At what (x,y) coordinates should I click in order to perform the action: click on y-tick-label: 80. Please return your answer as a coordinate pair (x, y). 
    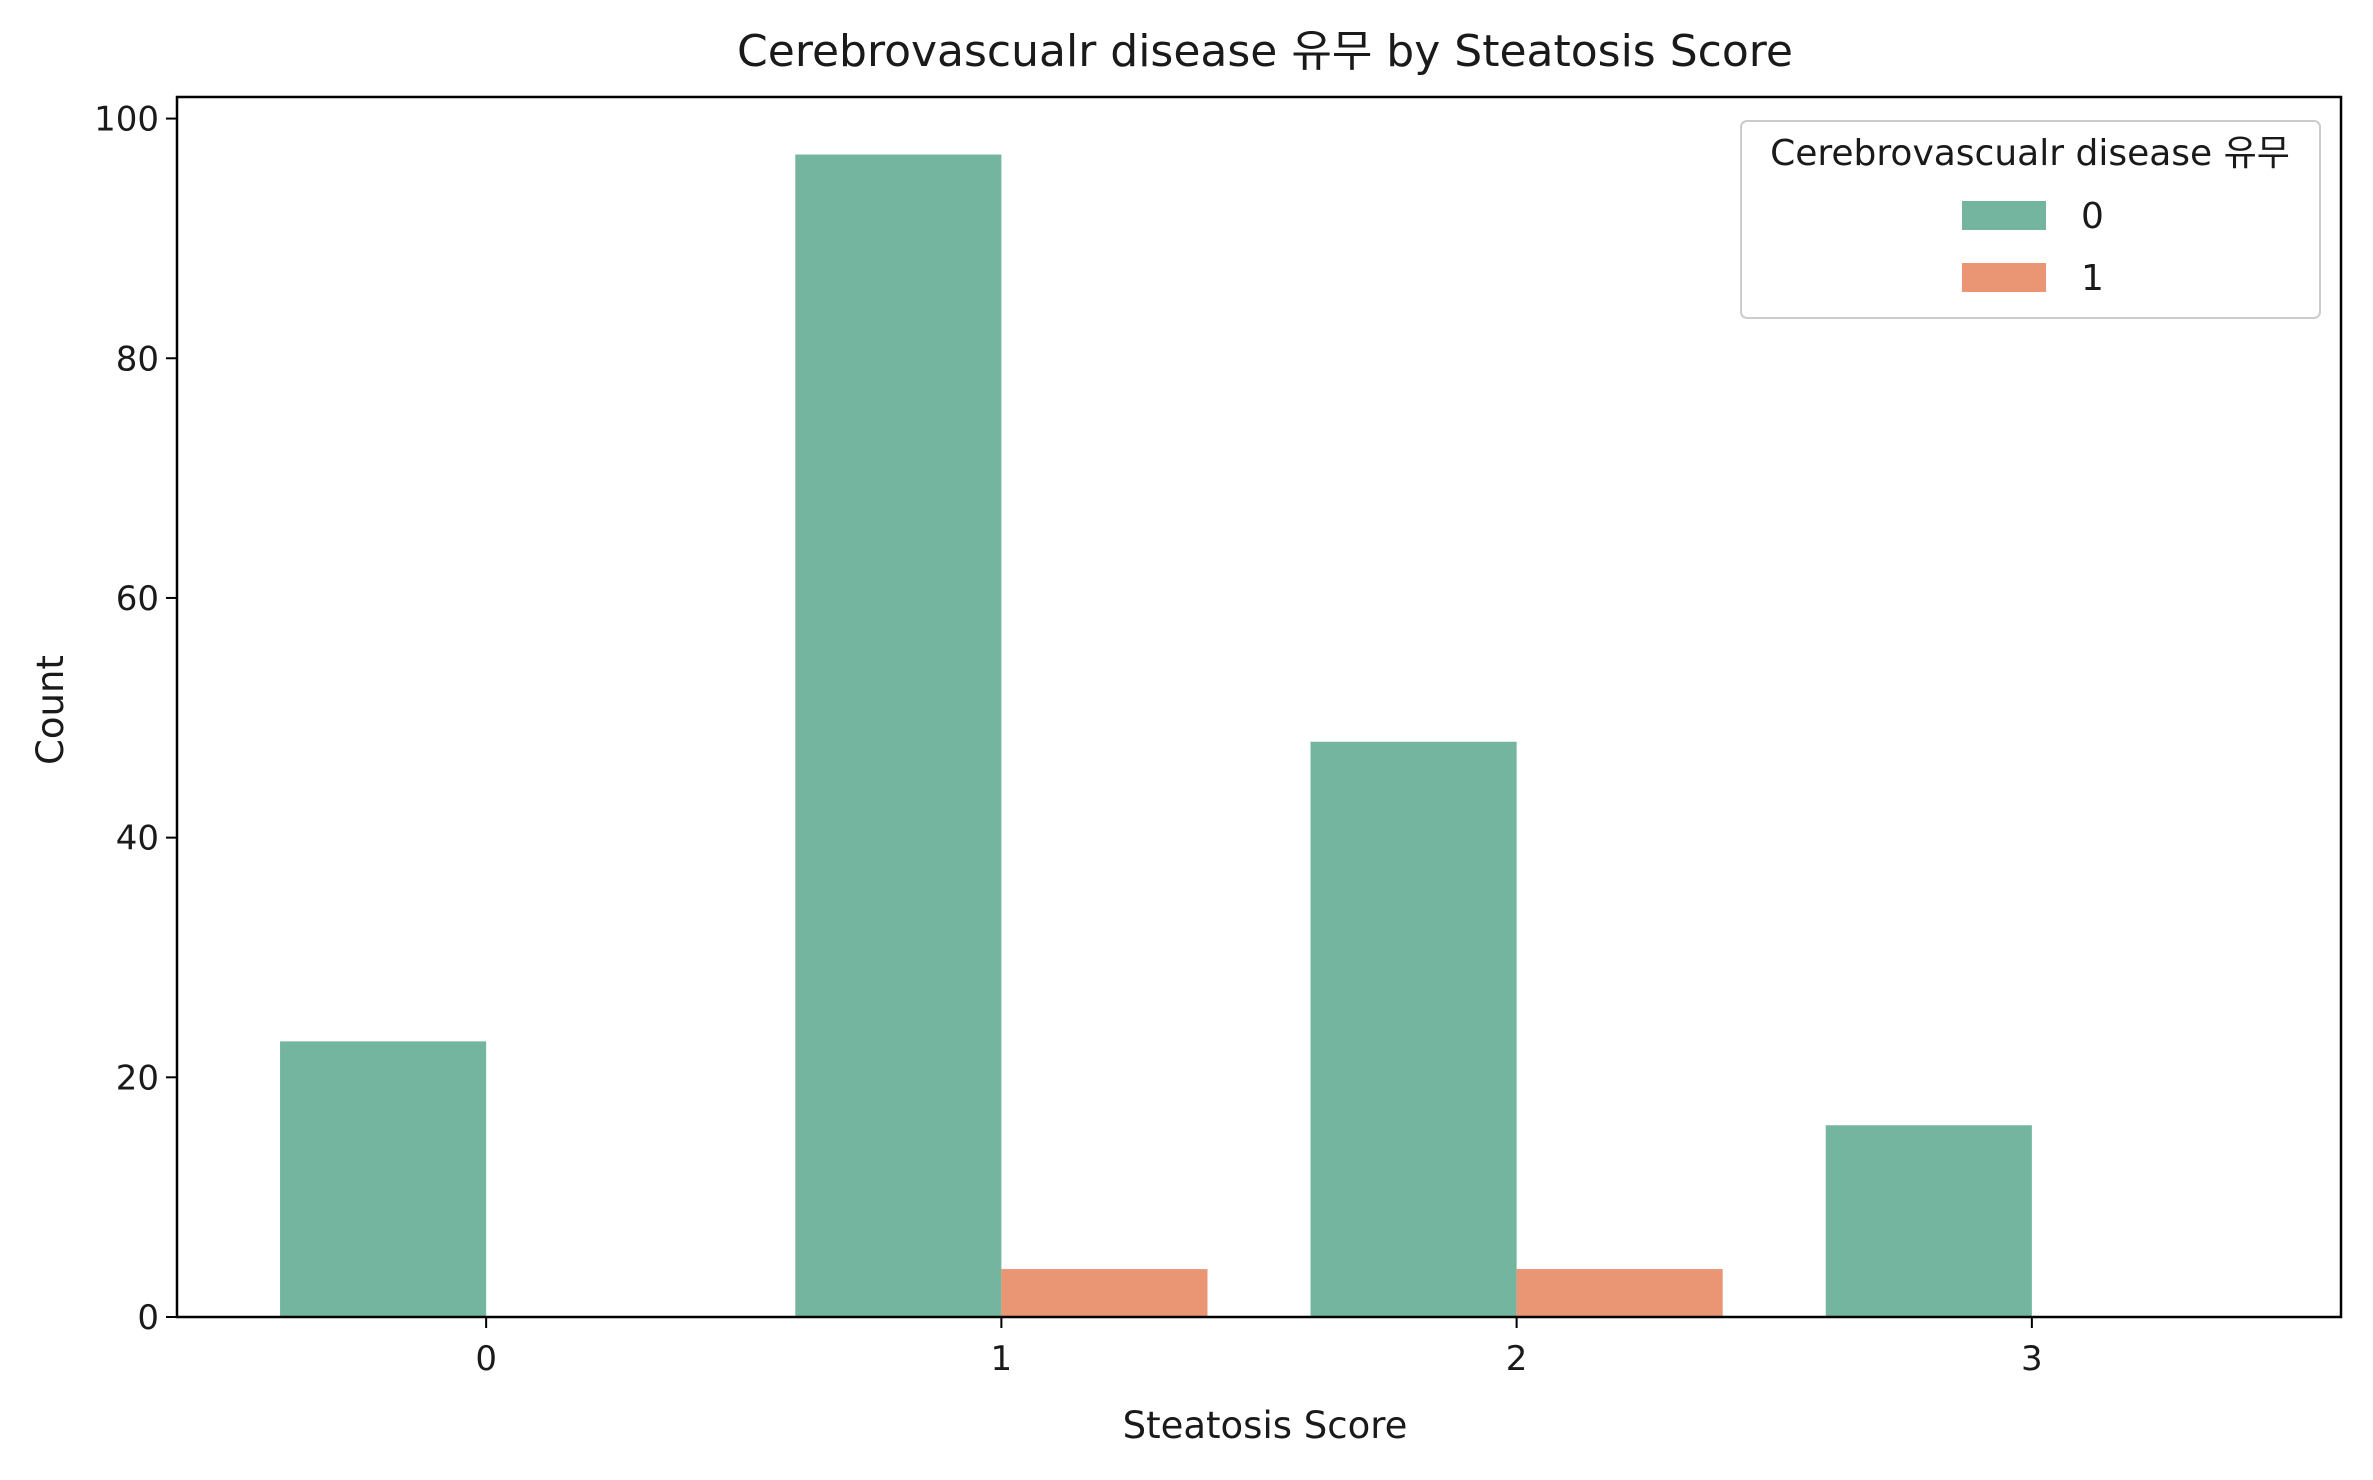
    Looking at the image, I should click on (137, 359).